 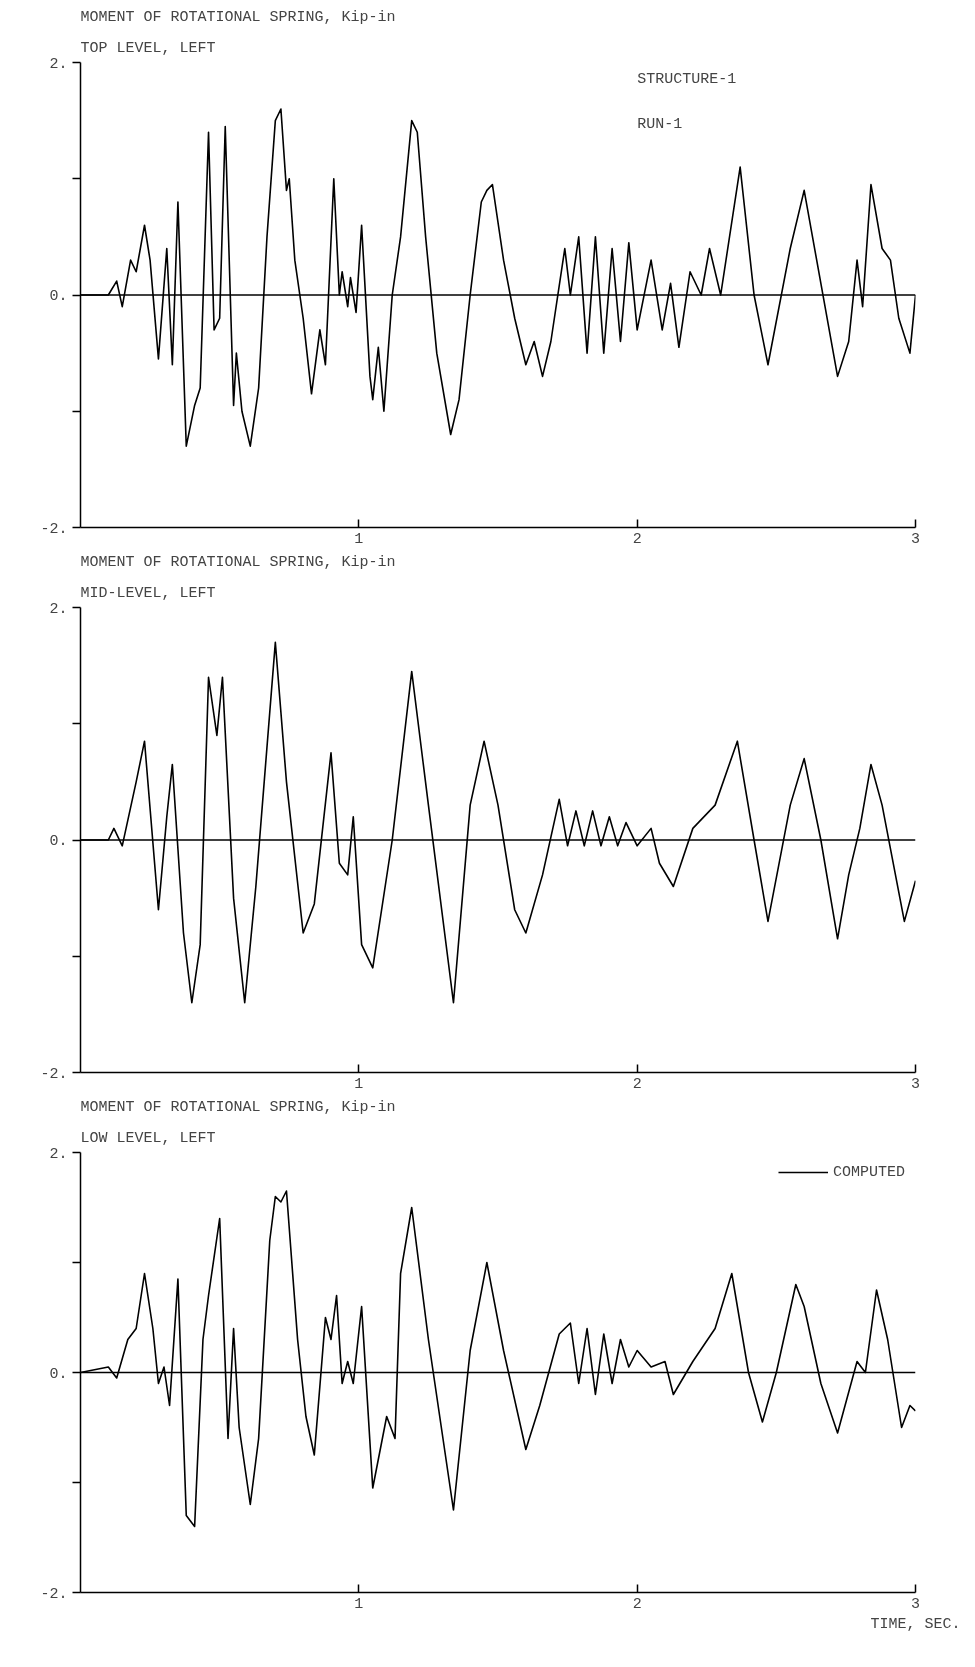 I want to click on legend-label: COMPUTED, so click(x=868, y=1172).